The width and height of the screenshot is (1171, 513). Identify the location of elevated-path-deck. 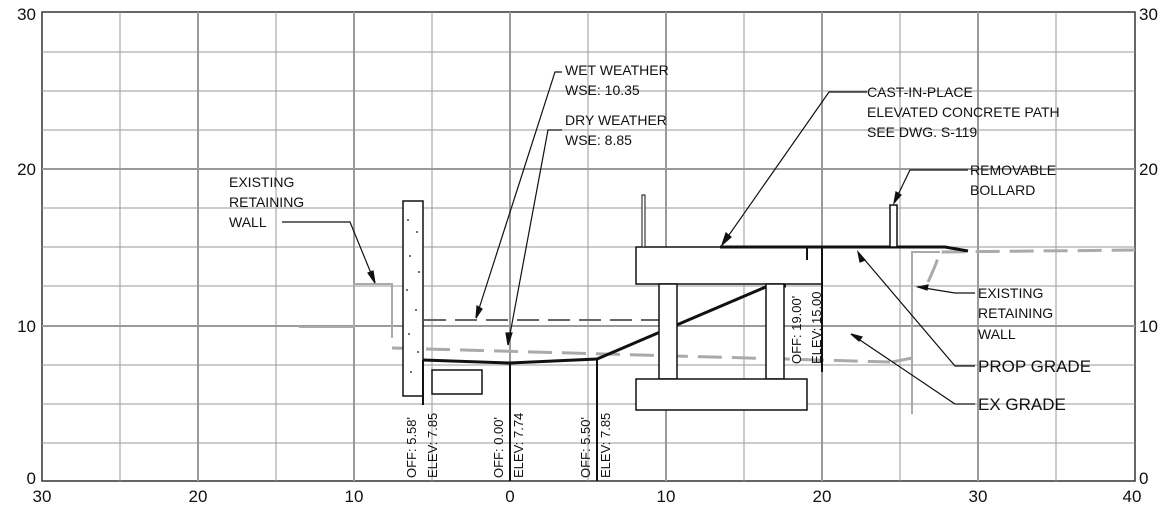
(729, 265).